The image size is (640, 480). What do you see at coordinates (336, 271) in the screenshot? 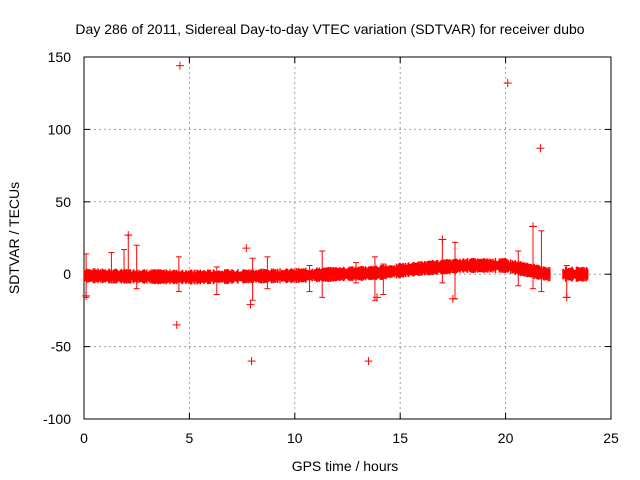
I see `data-band` at bounding box center [336, 271].